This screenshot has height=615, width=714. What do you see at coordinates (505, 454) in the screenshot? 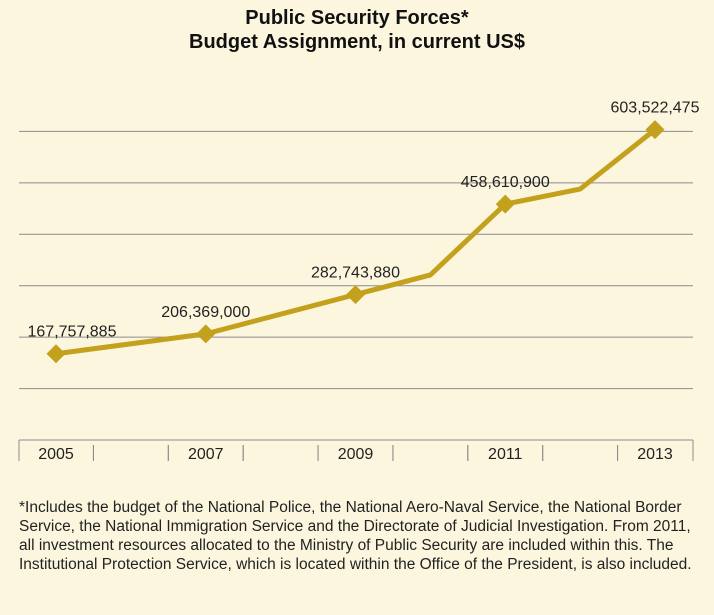
I see `x-tick-label: 2011` at bounding box center [505, 454].